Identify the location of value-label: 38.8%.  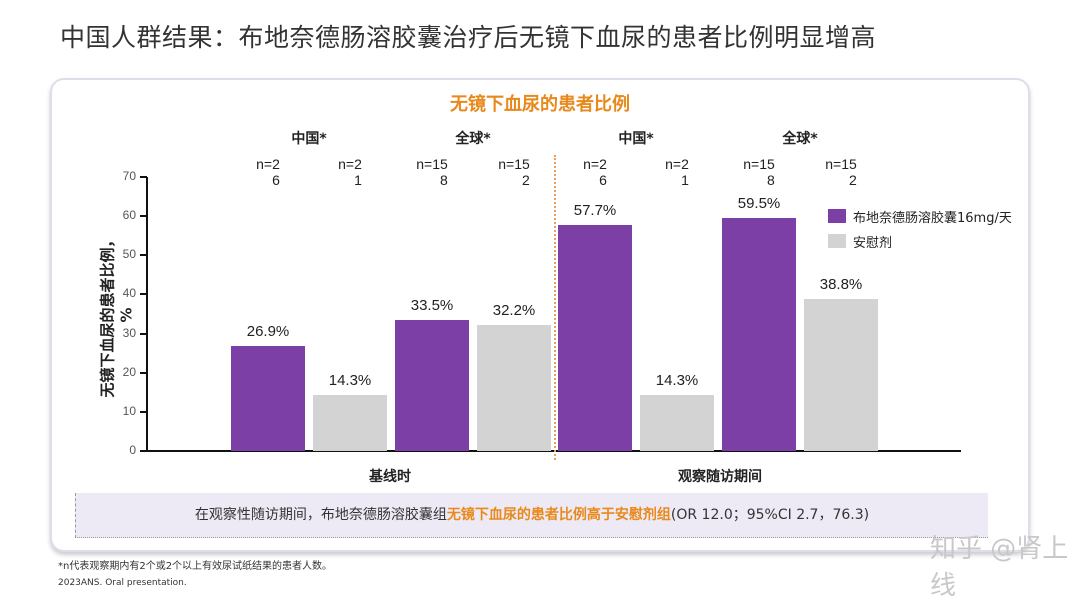
(841, 285).